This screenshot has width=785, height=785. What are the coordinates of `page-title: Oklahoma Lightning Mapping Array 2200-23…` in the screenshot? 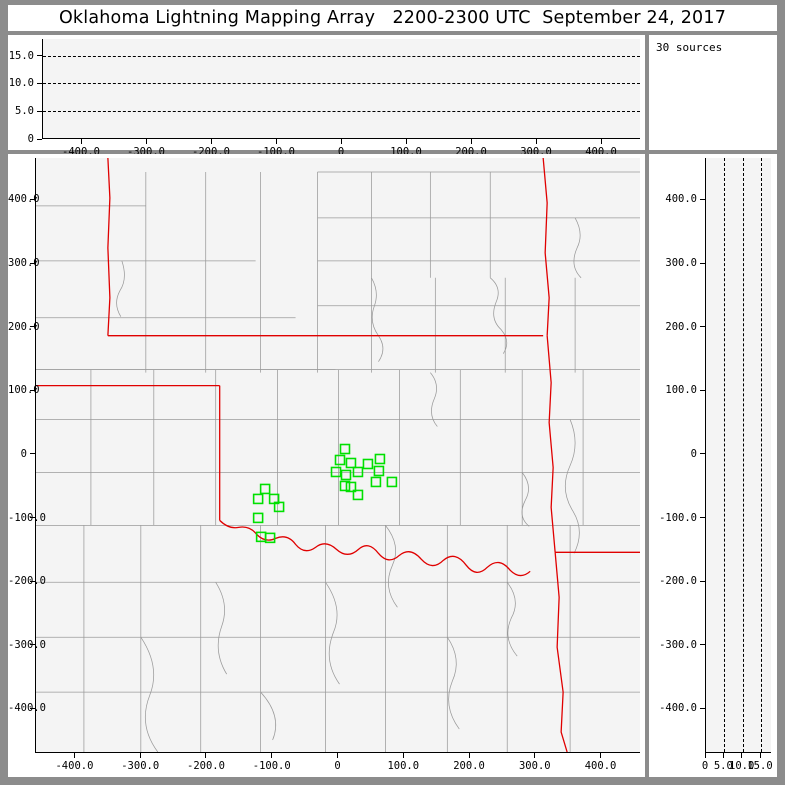 It's located at (392, 18).